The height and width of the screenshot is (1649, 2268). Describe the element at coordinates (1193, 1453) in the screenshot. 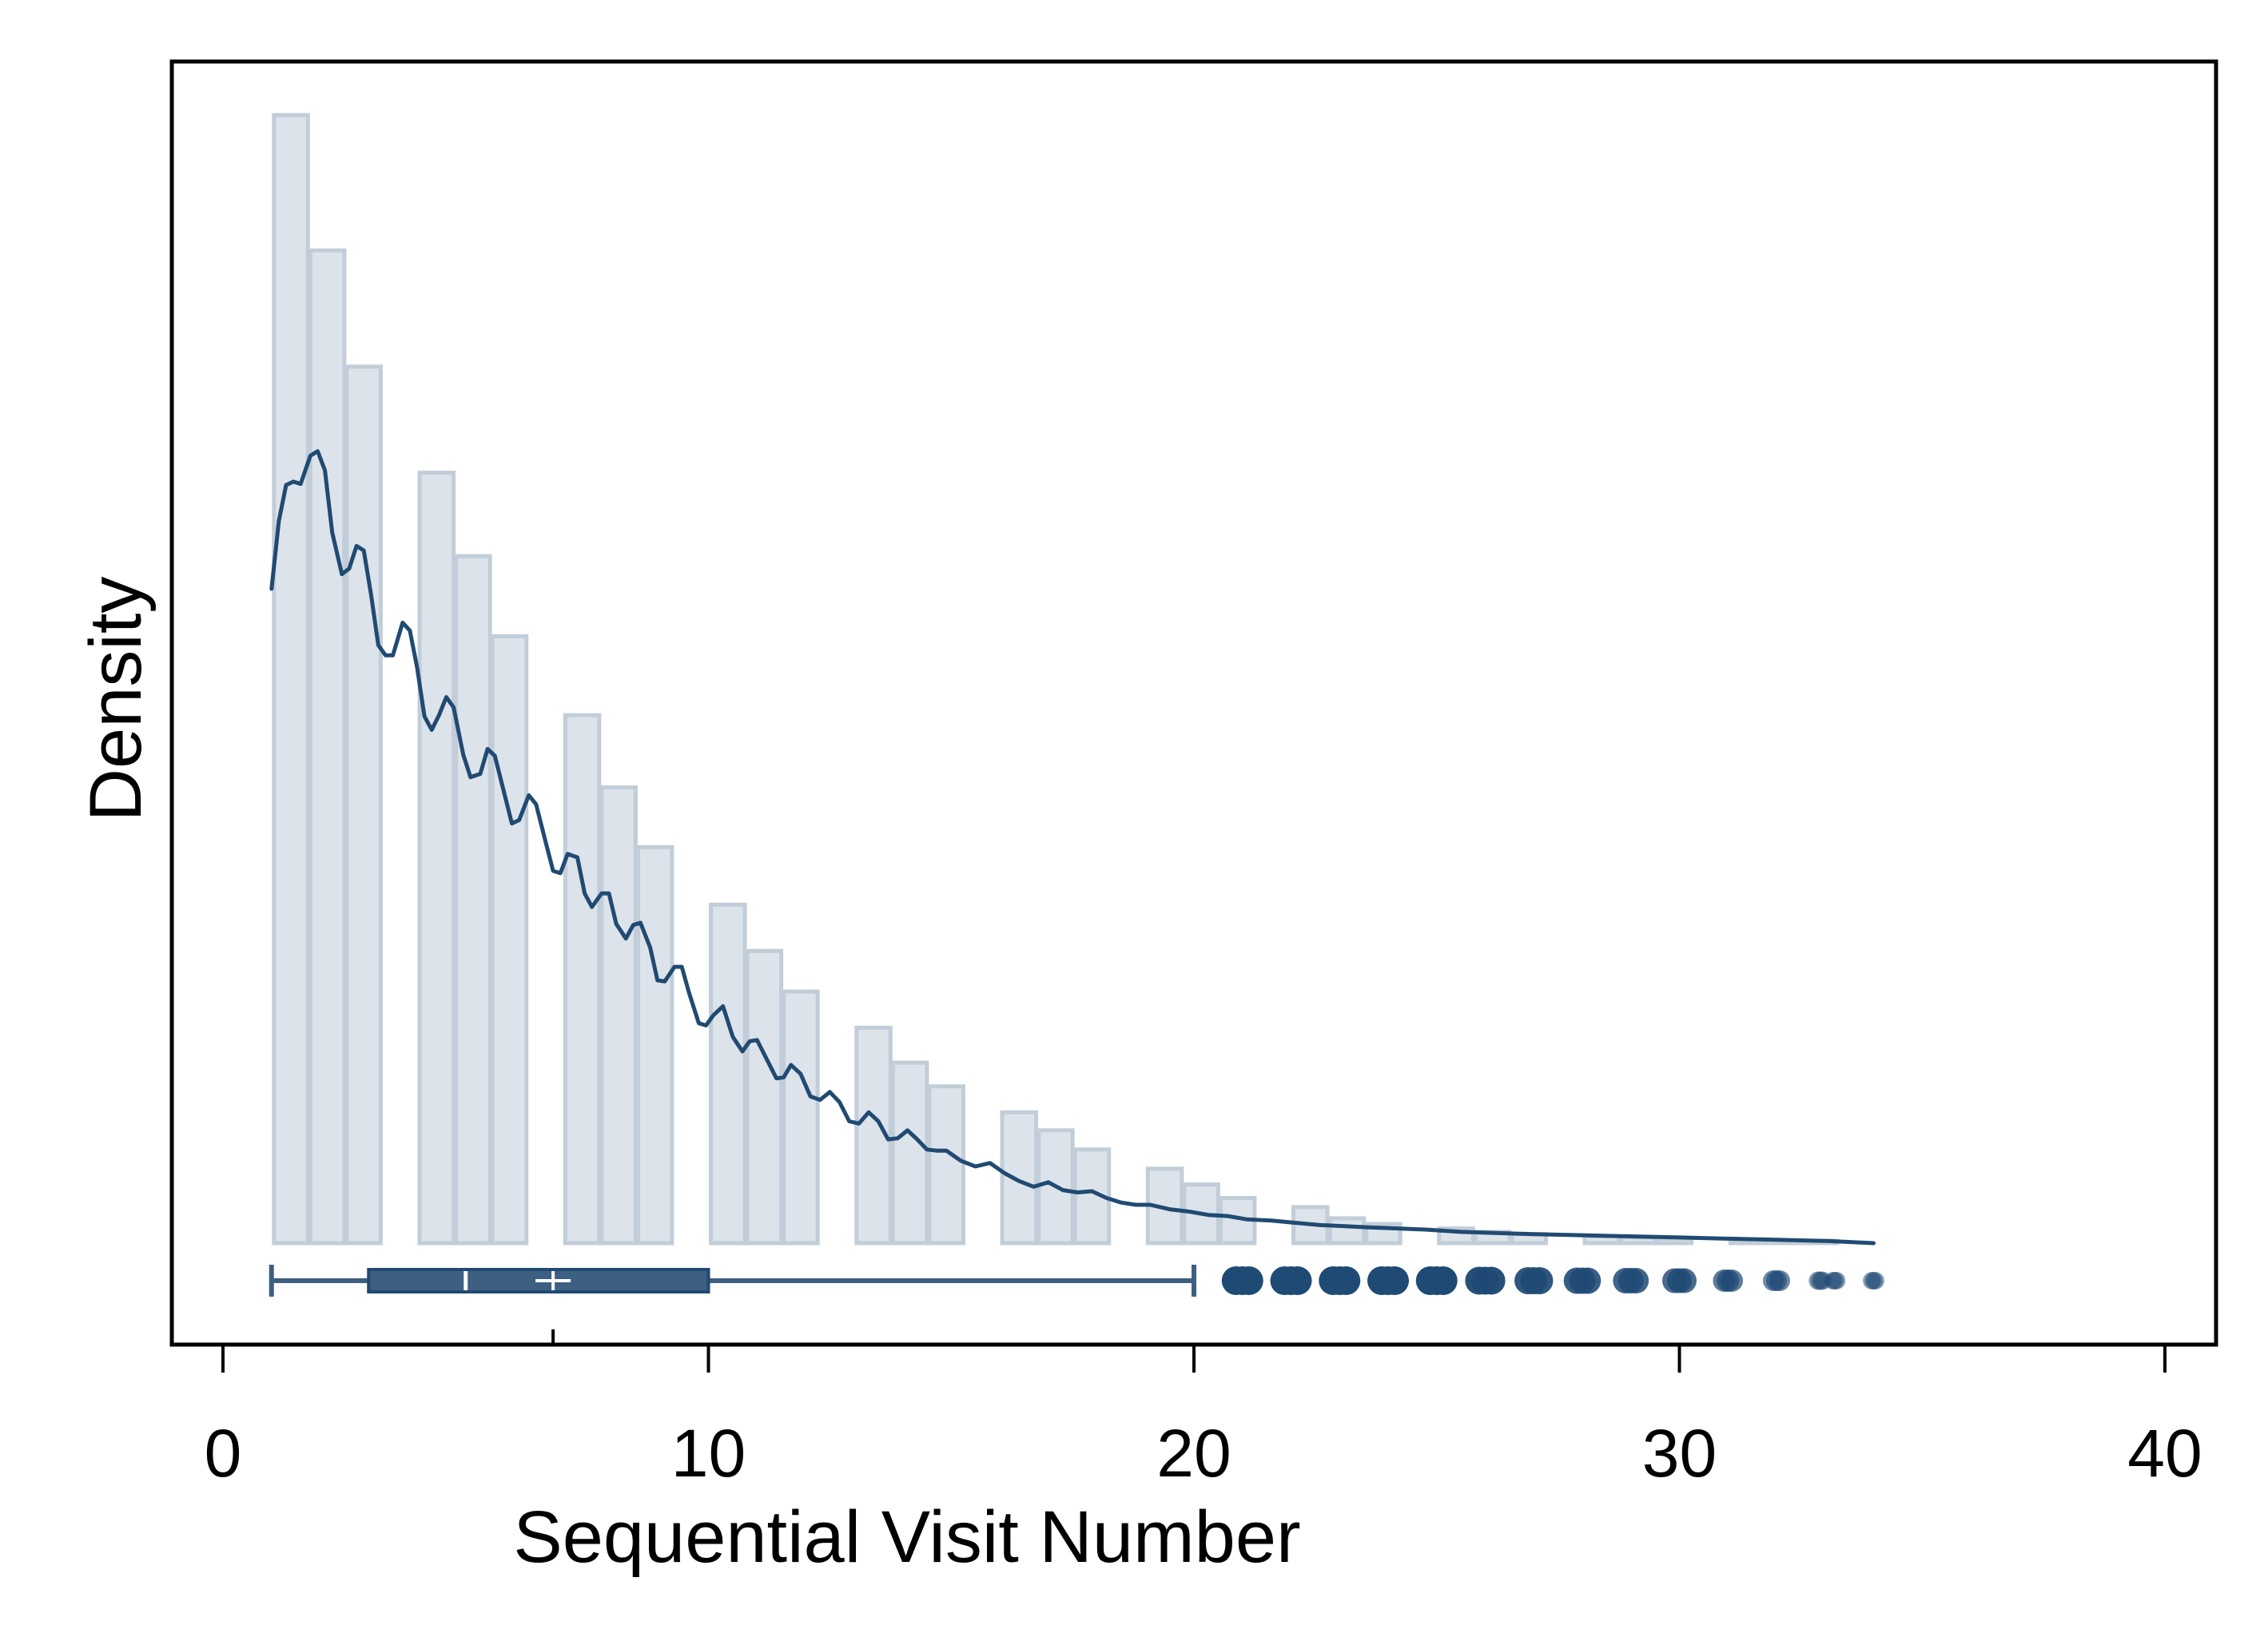

I see `x-tick-label-20: 20` at that location.